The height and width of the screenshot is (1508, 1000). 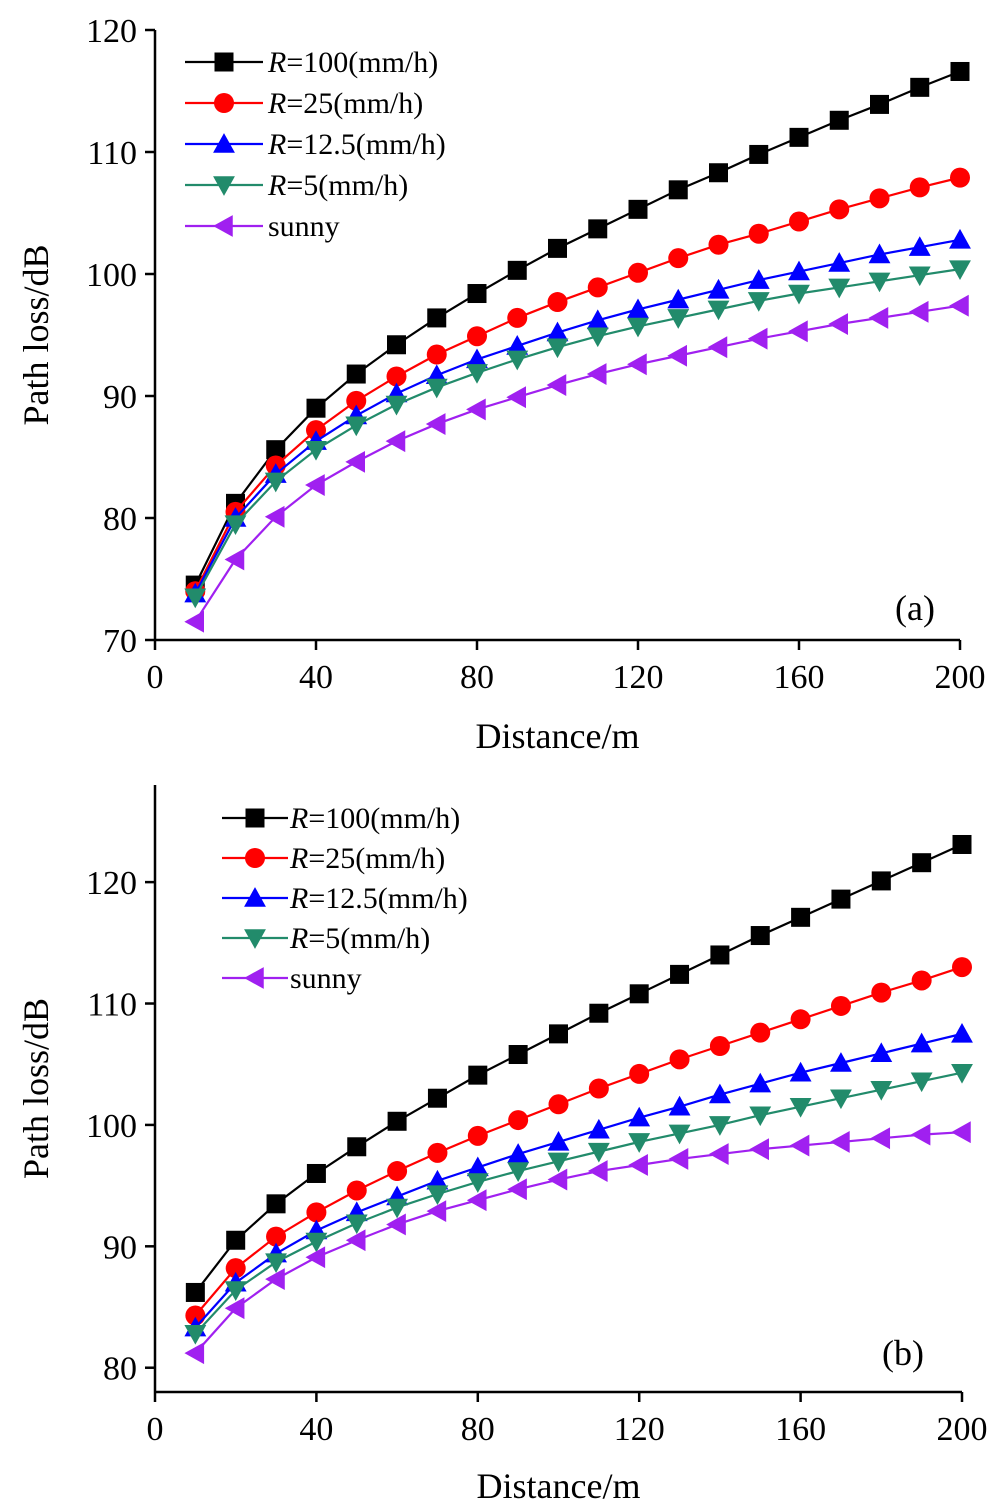 I want to click on x-axis-title: Distance/m, so click(x=559, y=1486).